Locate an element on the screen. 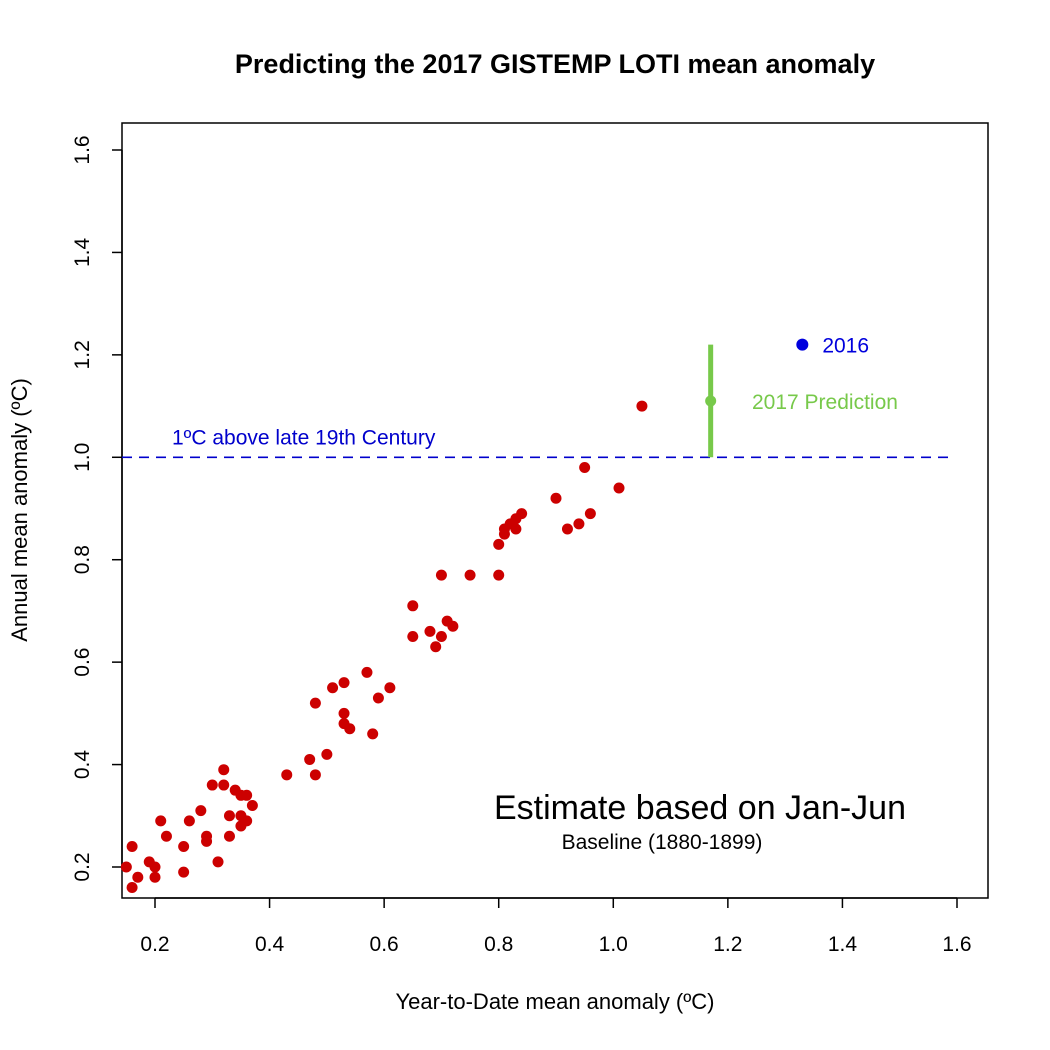 The width and height of the screenshot is (1050, 1050). y-tick-label: 0.4 is located at coordinates (82, 765).